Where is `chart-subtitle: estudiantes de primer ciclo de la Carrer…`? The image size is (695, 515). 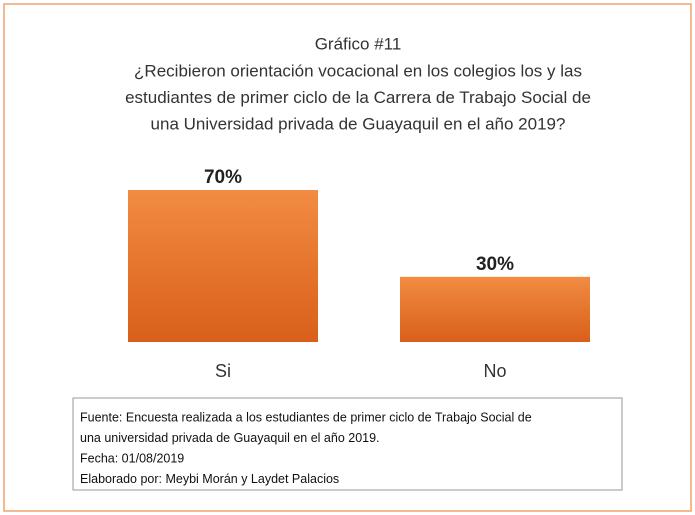
chart-subtitle: estudiantes de primer ciclo de la Carrer… is located at coordinates (358, 97).